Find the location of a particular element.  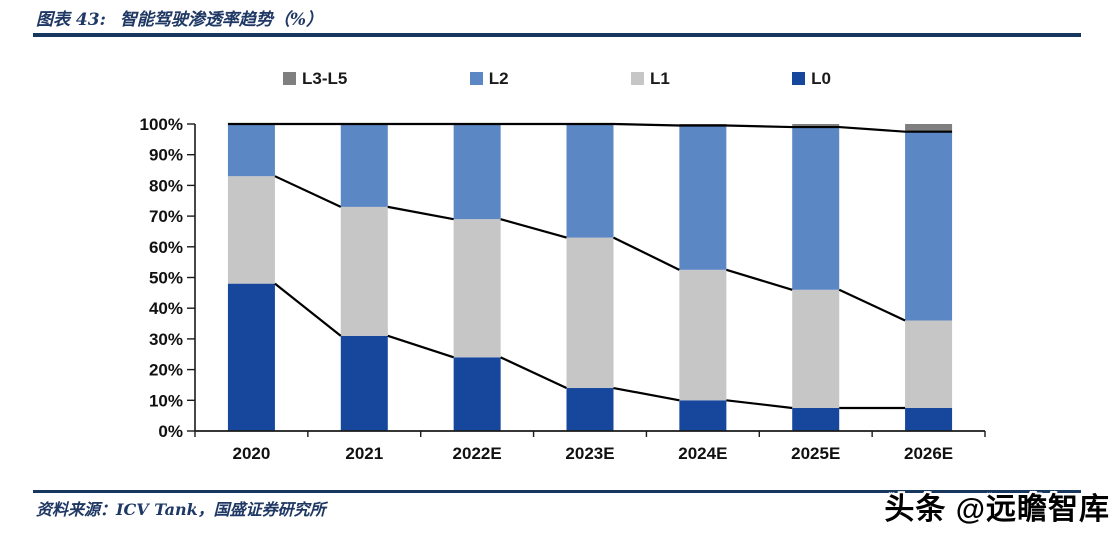

chart-legend: L3-L5 L2 L1 L0 is located at coordinates (557, 78).